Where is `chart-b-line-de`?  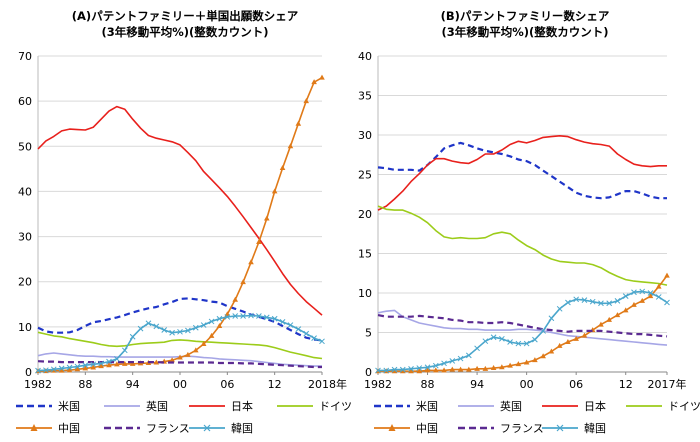 chart-b-line-de is located at coordinates (522, 245).